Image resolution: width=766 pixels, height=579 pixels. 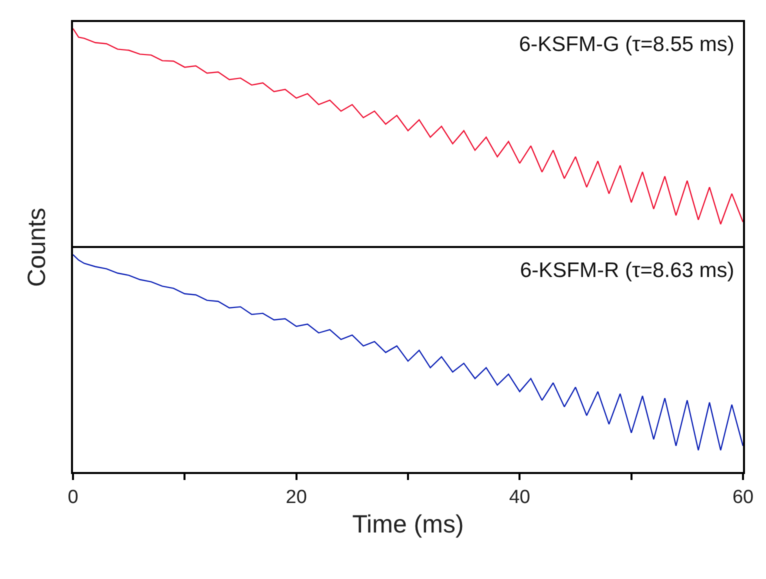 I want to click on x-axis-title: Time (ms), so click(x=408, y=524).